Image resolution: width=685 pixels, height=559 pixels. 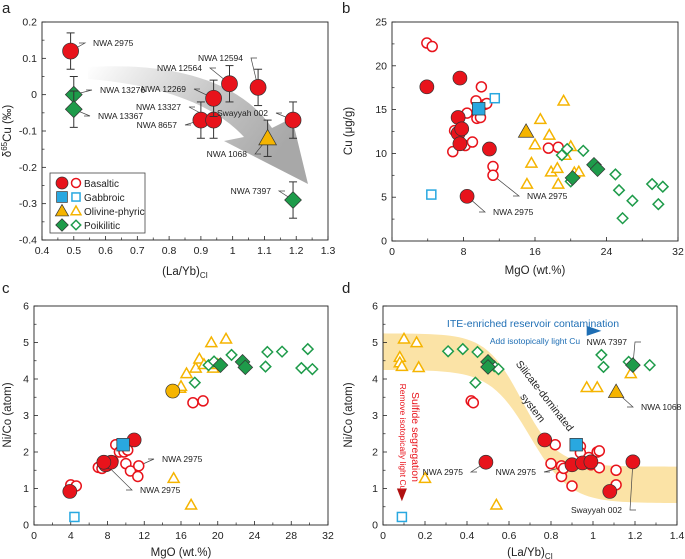 I want to click on x-tick-label: 20, so click(x=218, y=536).